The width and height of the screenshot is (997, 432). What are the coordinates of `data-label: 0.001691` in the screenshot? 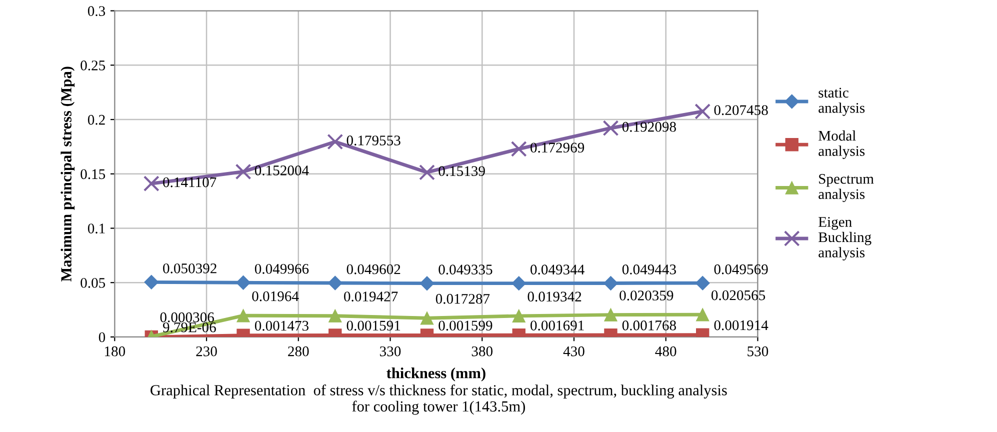 It's located at (557, 325).